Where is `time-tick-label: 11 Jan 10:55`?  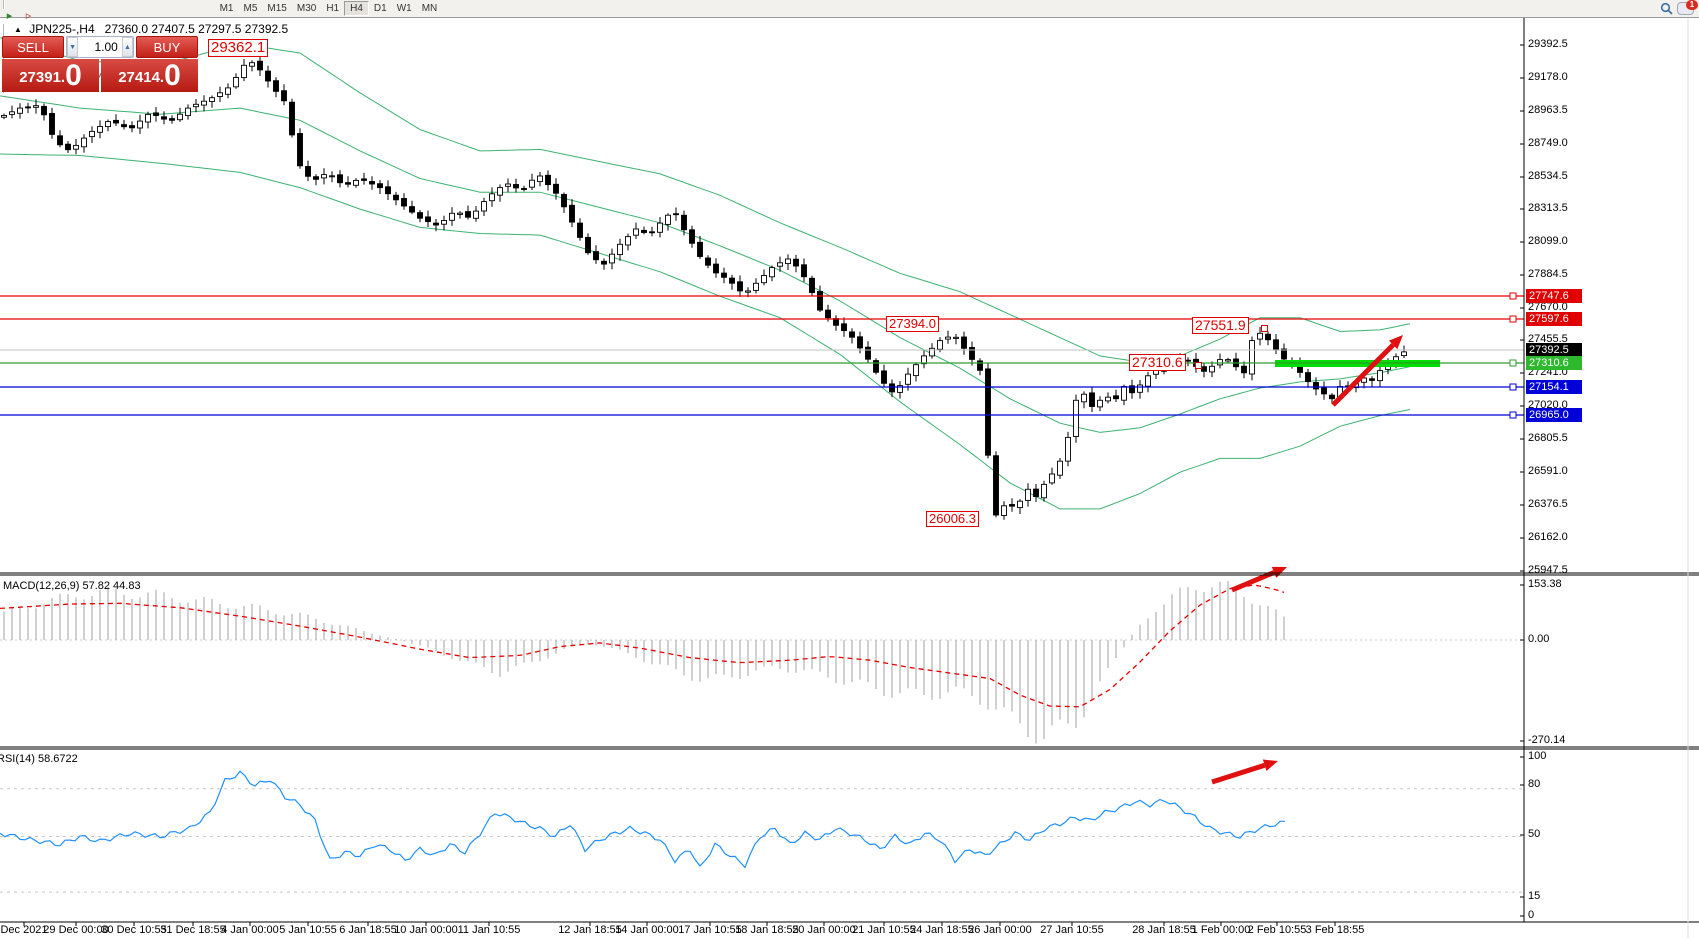 time-tick-label: 11 Jan 10:55 is located at coordinates (489, 930).